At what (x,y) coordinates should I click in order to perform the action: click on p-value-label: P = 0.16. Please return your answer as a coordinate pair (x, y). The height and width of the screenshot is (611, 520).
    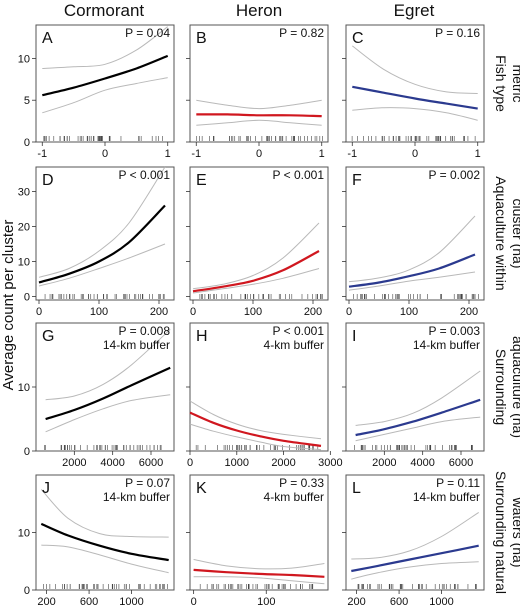
    Looking at the image, I should click on (457, 33).